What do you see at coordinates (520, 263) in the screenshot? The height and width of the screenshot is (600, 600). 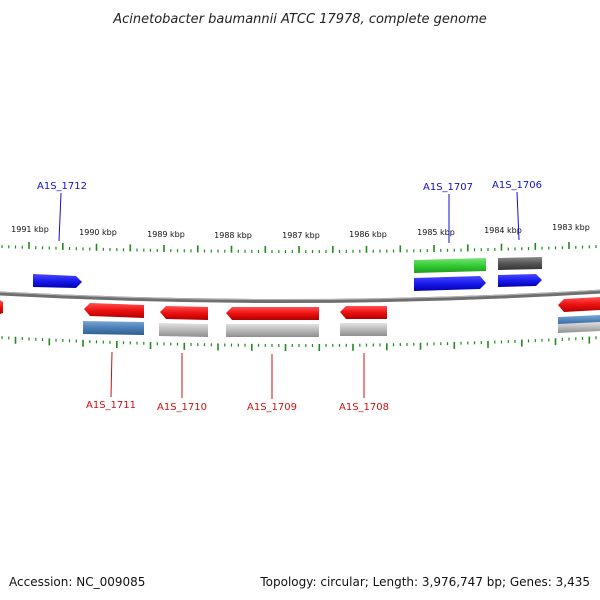 I see `gene-feature-A1S_1706-pseudo` at bounding box center [520, 263].